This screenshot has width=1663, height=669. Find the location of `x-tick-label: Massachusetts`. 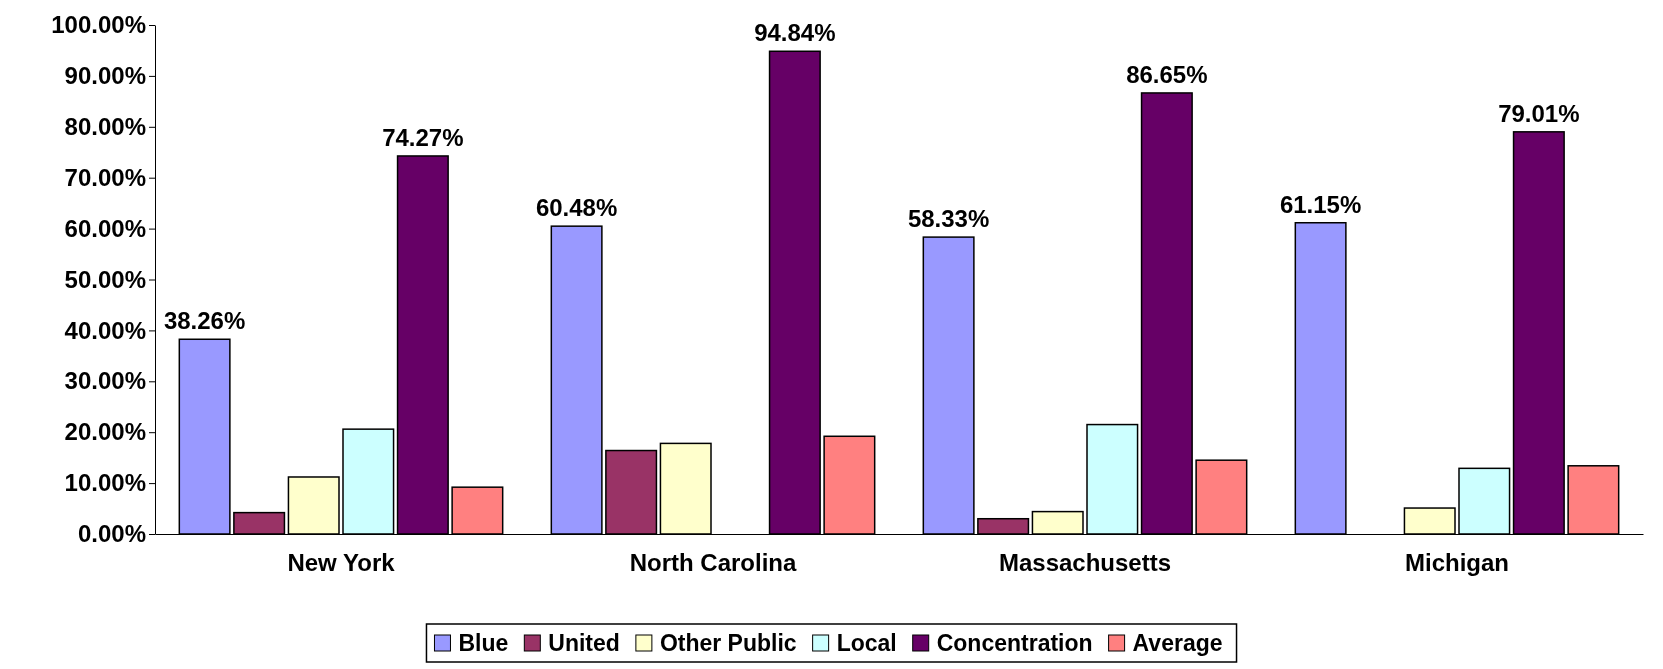

x-tick-label: Massachusetts is located at coordinates (1085, 563).